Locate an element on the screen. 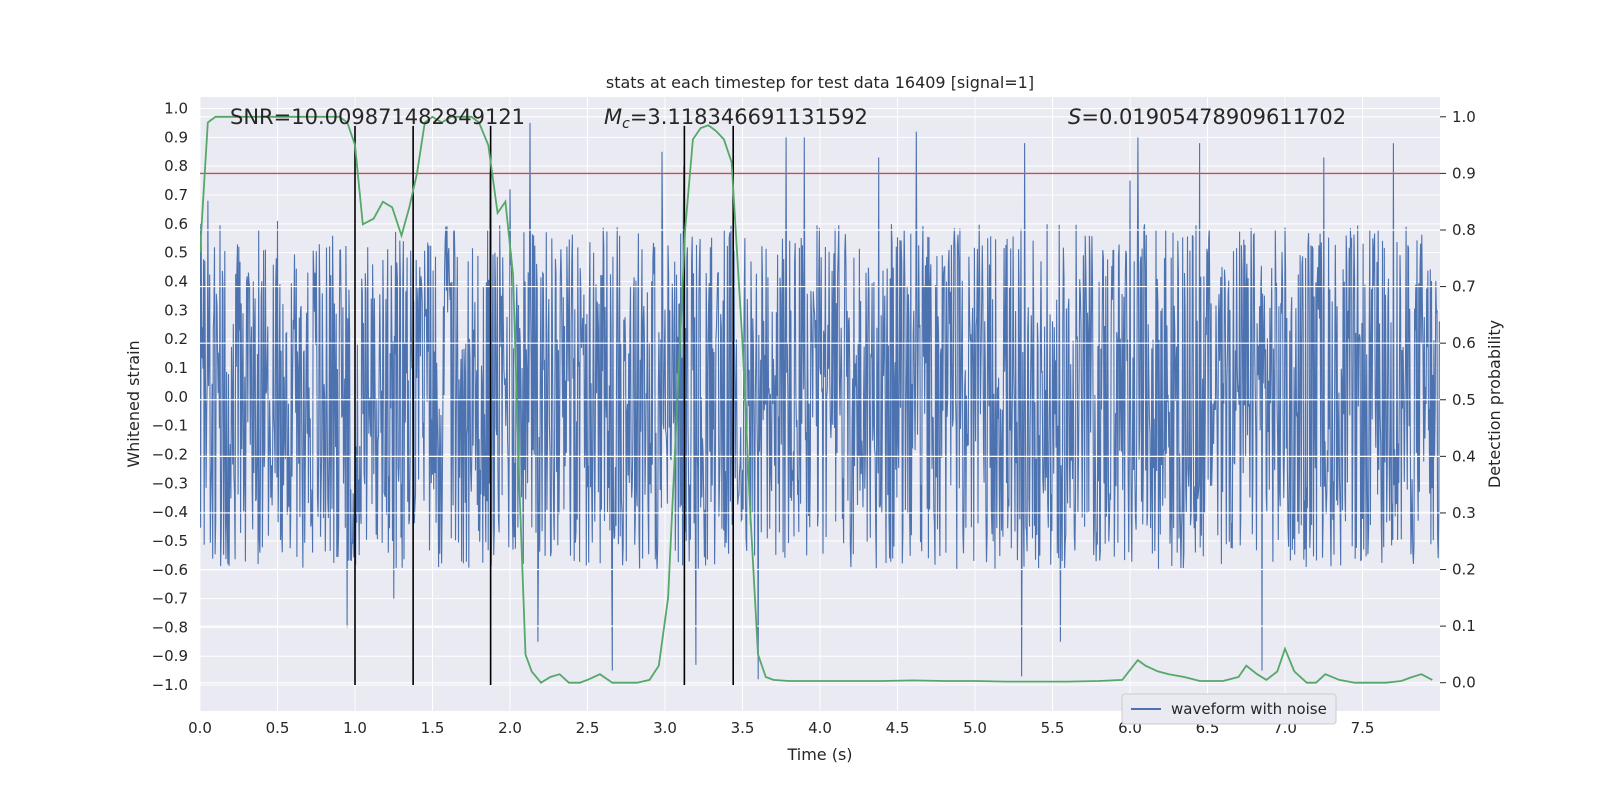 The height and width of the screenshot is (800, 1600). x-tick-label: 5.0 is located at coordinates (975, 728).